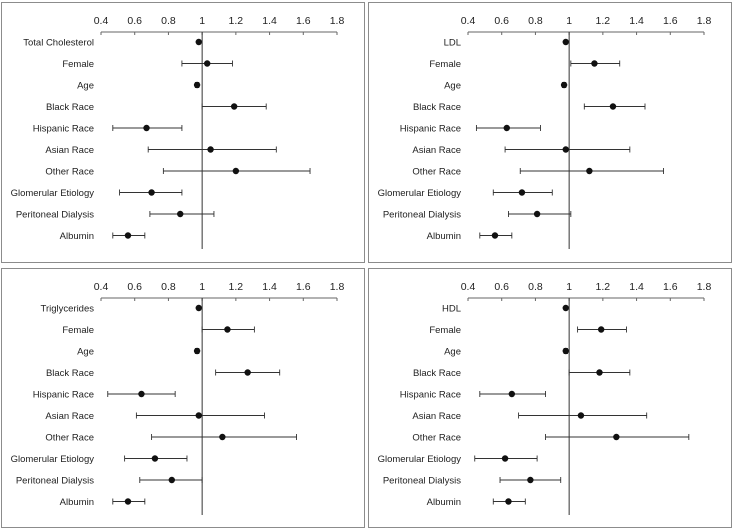 This screenshot has width=733, height=529. What do you see at coordinates (452, 43) in the screenshot?
I see `row-label: LDL` at bounding box center [452, 43].